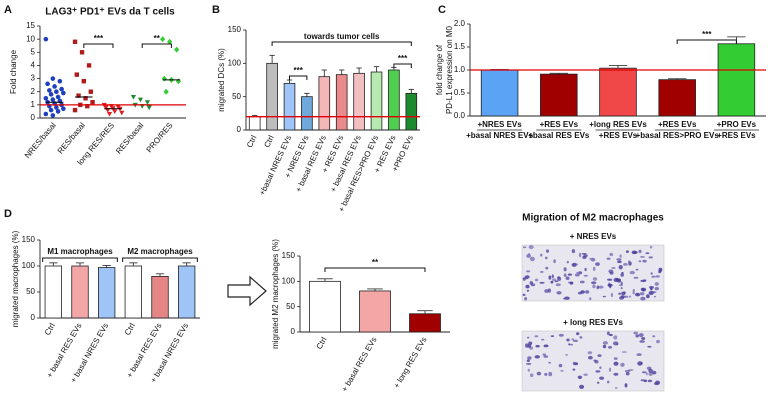  Describe the element at coordinates (460, 69) in the screenshot. I see `y-tick-label: 1.0` at that location.